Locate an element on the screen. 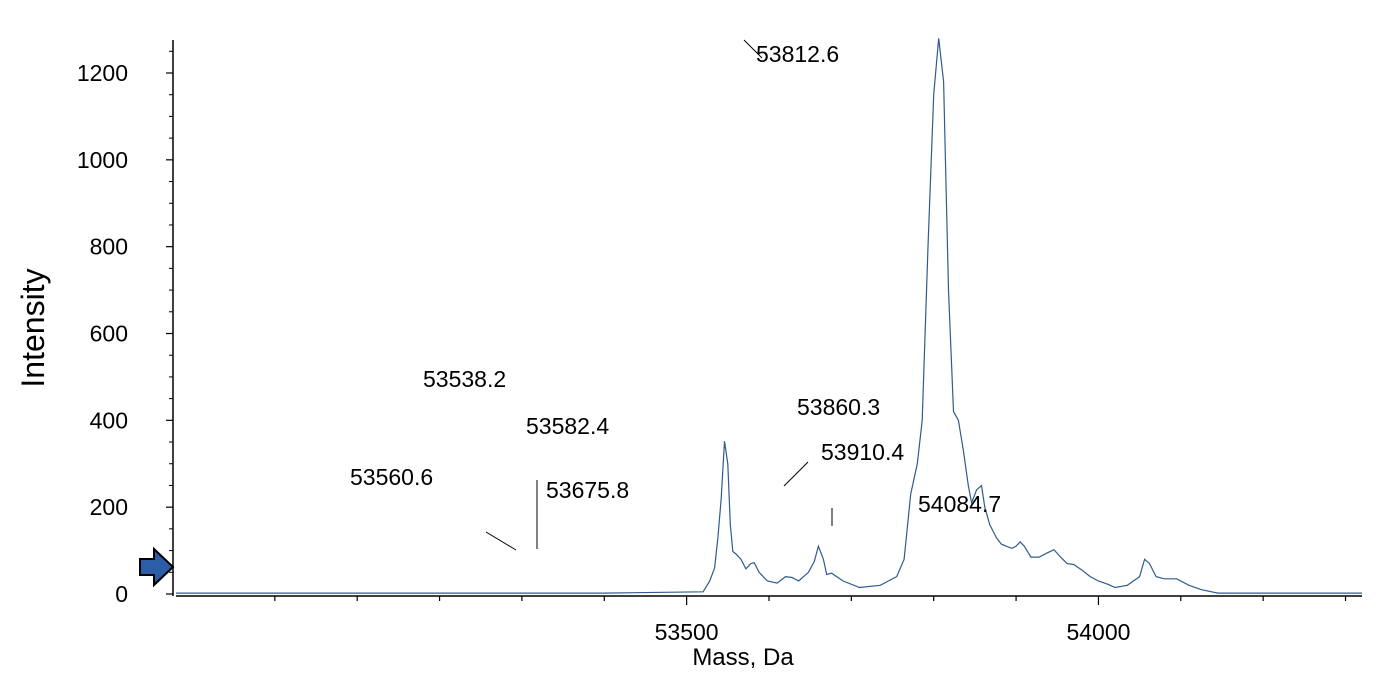  y-tick-label: 1000 is located at coordinates (102, 160).